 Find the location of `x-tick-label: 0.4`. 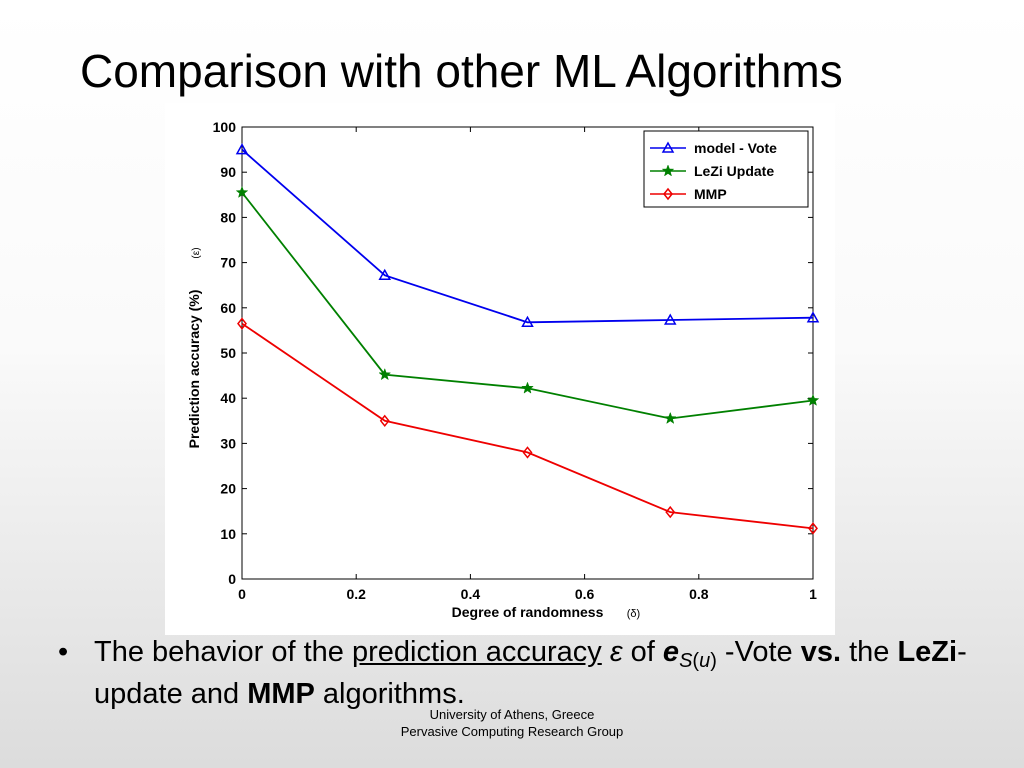

x-tick-label: 0.4 is located at coordinates (471, 594).